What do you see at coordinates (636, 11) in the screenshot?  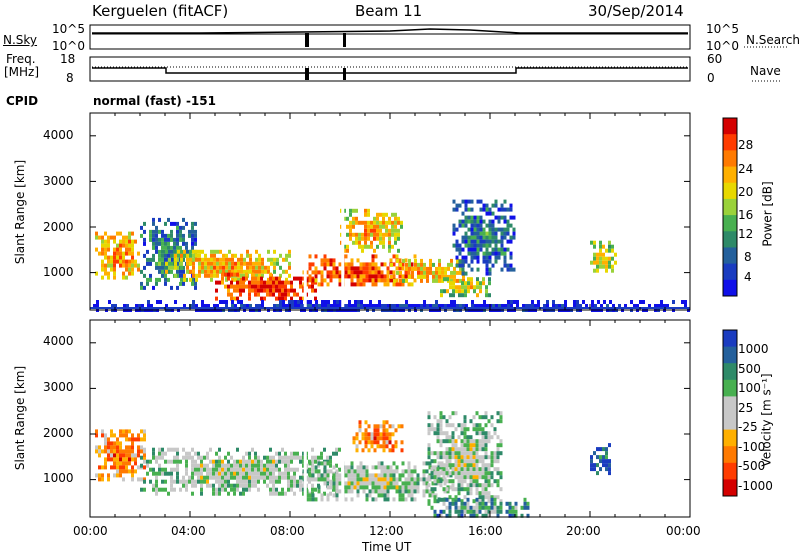 I see `date-title: 30/Sep/2014` at bounding box center [636, 11].